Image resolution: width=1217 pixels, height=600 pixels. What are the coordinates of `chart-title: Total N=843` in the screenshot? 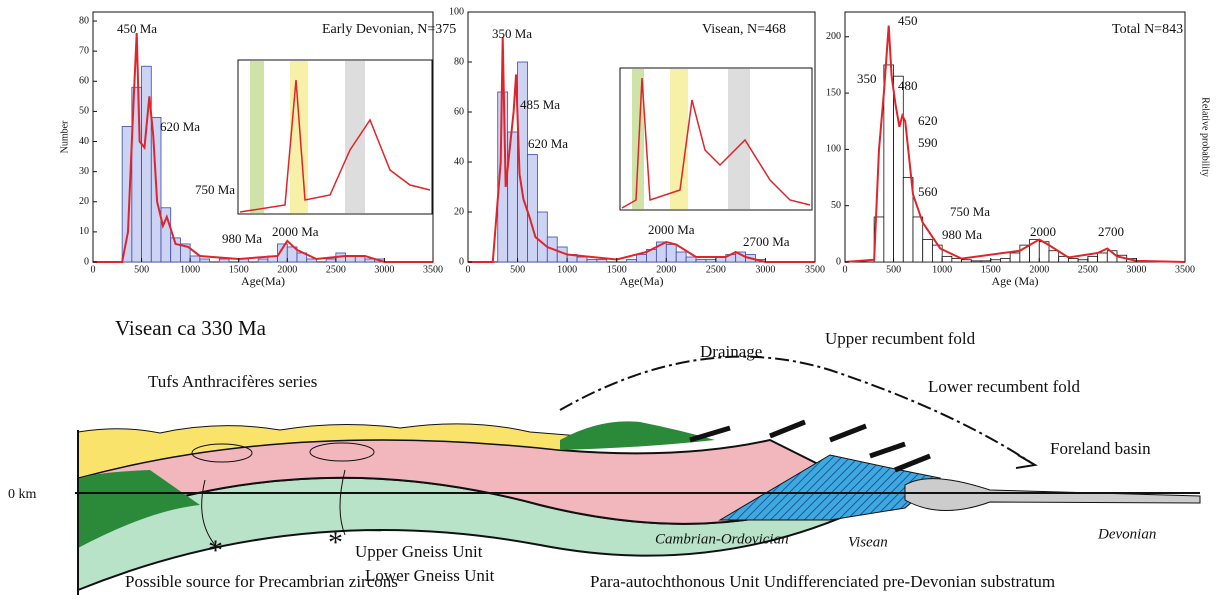 It's located at (1147, 29).